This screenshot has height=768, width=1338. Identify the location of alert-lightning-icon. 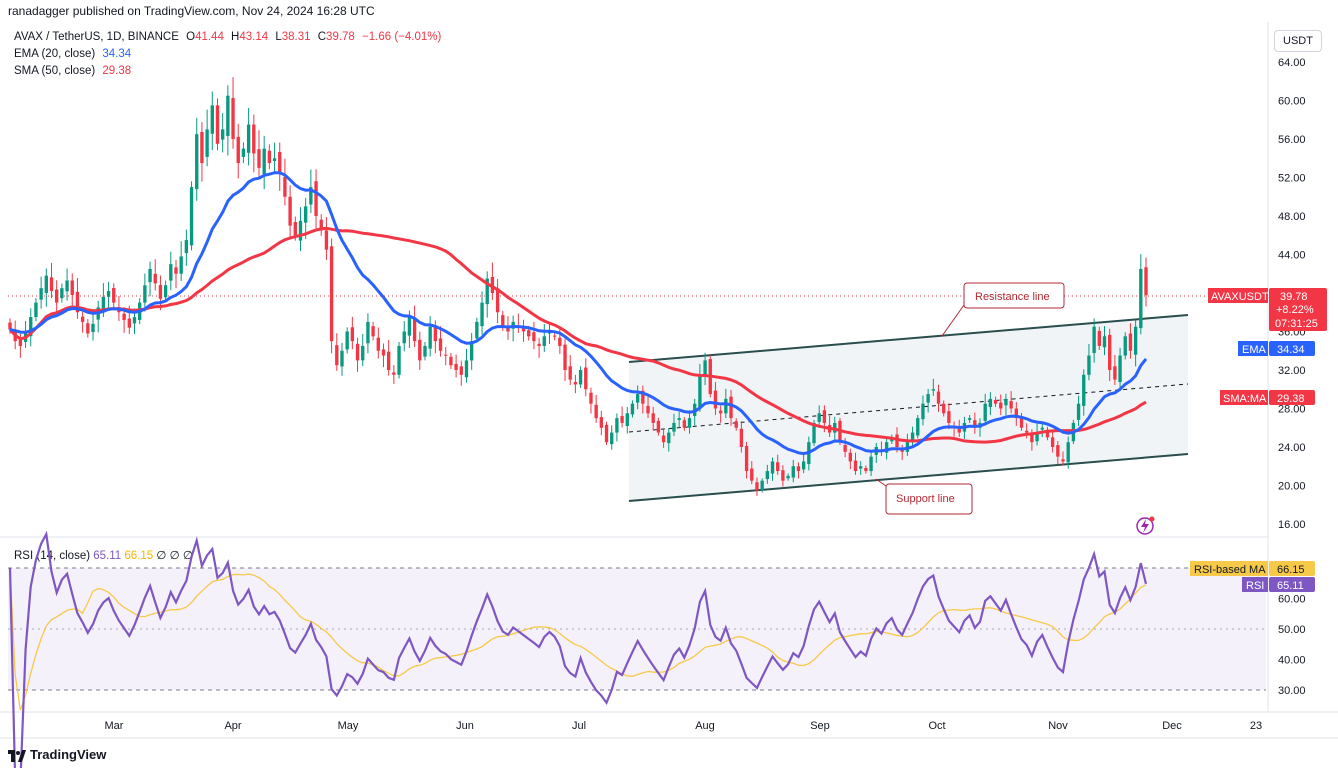
(1145, 525).